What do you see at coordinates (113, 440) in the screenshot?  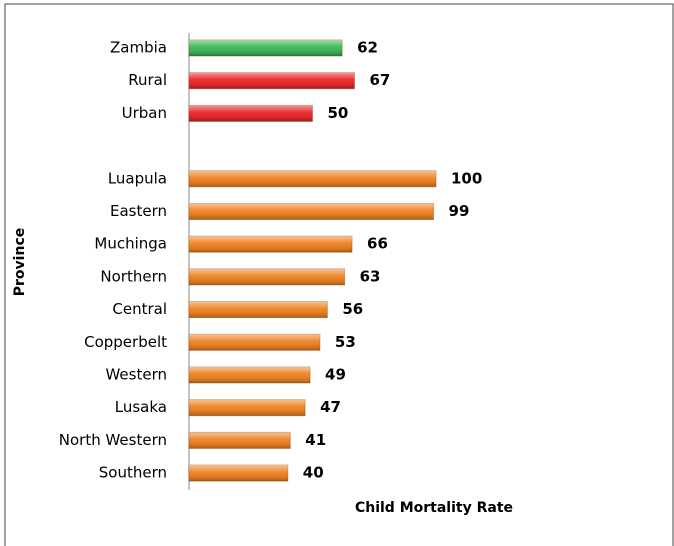 I see `y-tick-label: North Western` at bounding box center [113, 440].